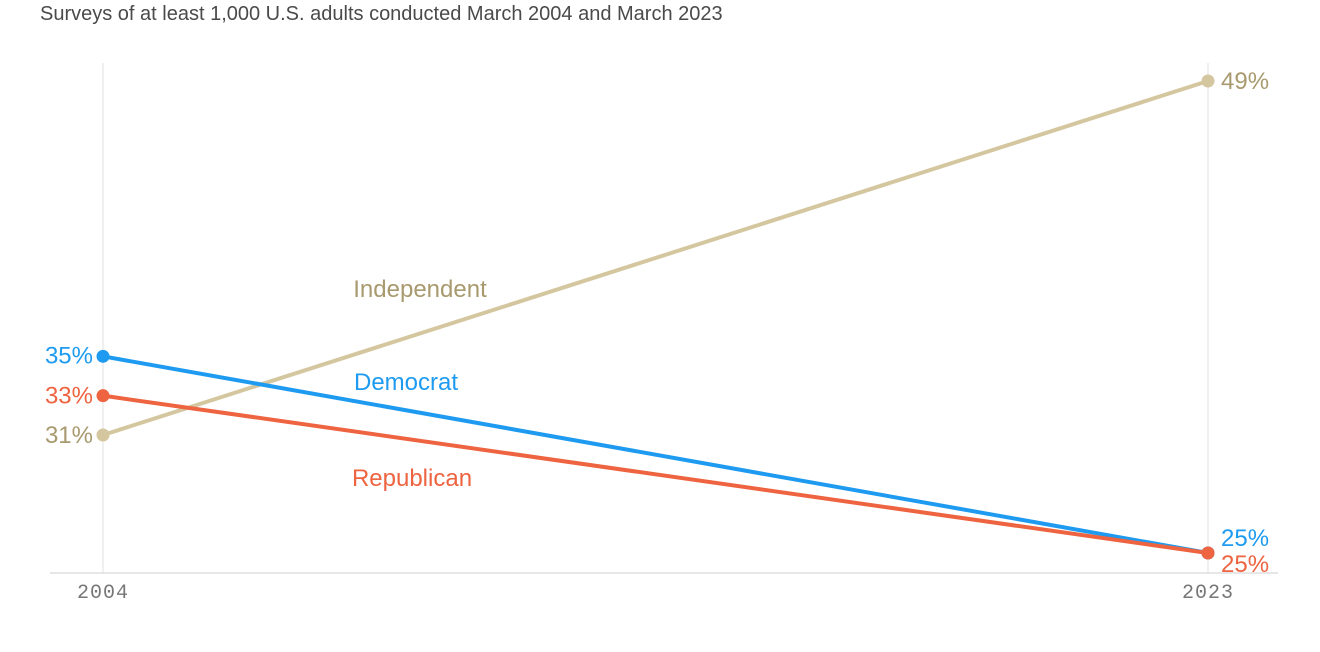 This screenshot has height=652, width=1320. What do you see at coordinates (406, 382) in the screenshot?
I see `democrat-series-label: Democrat` at bounding box center [406, 382].